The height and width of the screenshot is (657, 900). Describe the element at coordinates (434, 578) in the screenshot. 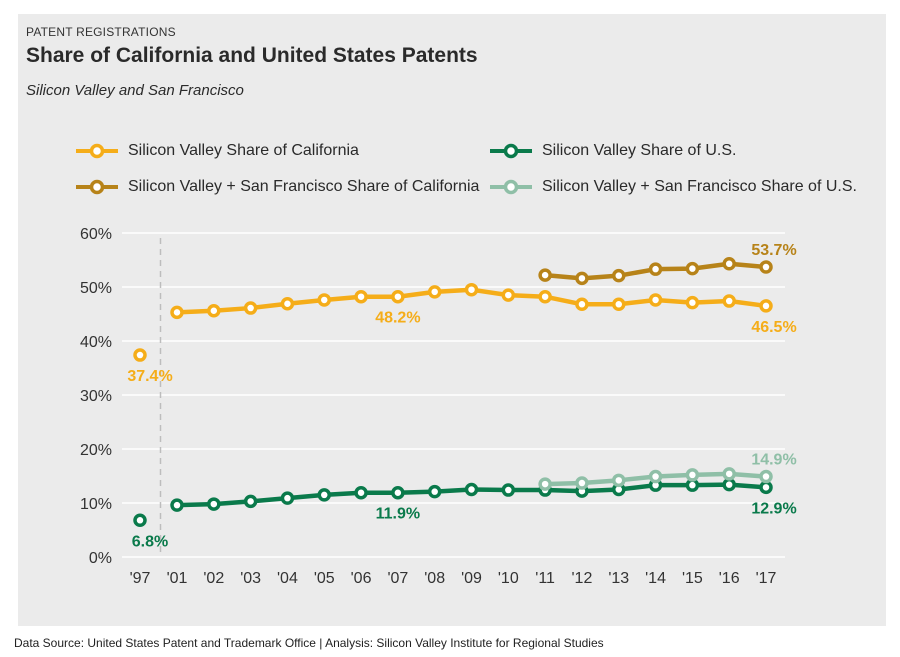

I see `x-tick-label: '08` at that location.